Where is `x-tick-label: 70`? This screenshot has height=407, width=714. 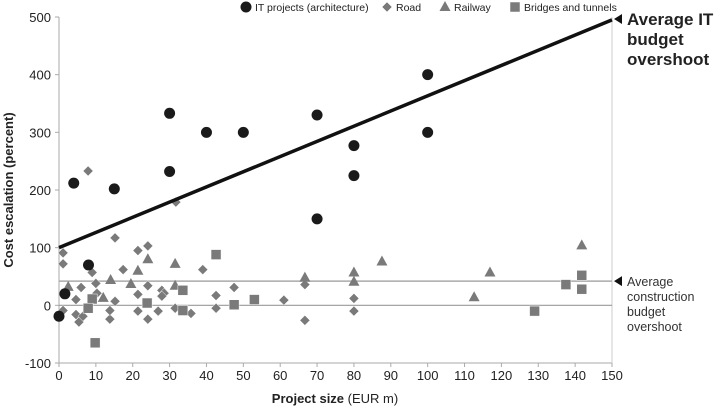
x-tick-label: 70 is located at coordinates (317, 375).